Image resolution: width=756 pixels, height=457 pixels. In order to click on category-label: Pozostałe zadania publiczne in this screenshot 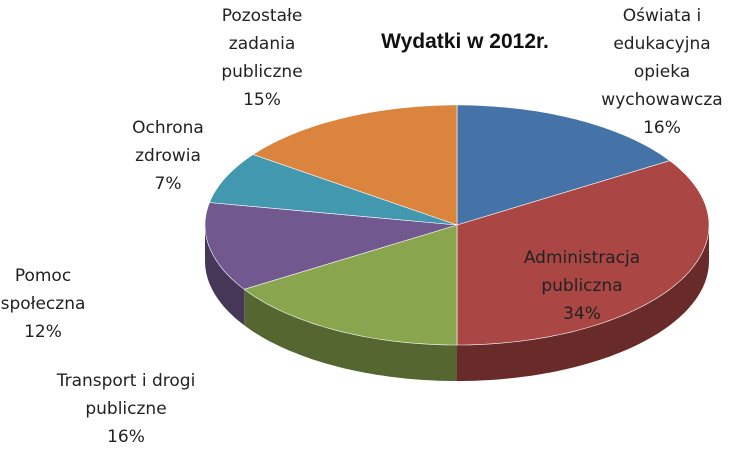, I will do `click(262, 44)`.